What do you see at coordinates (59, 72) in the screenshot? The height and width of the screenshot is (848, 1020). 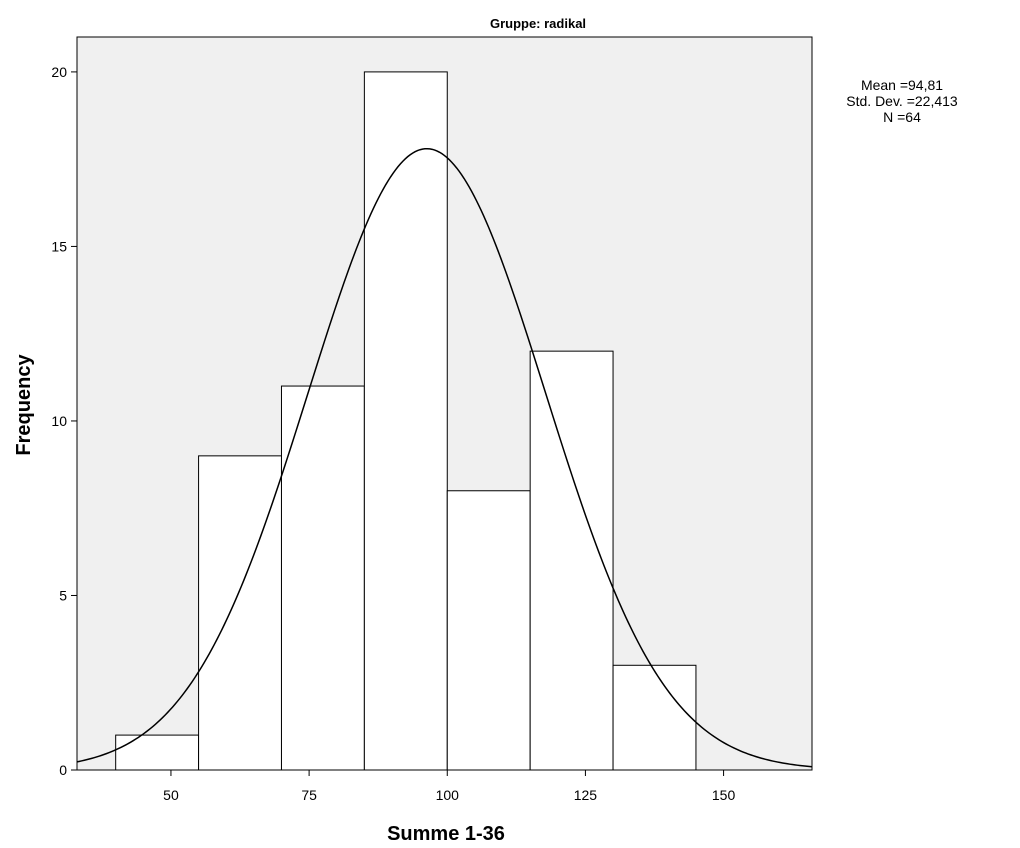 I see `y-tick-label: 20` at bounding box center [59, 72].